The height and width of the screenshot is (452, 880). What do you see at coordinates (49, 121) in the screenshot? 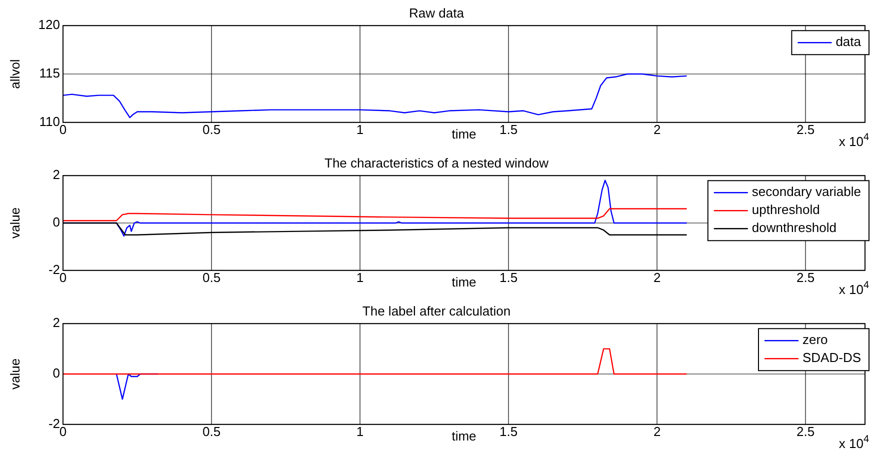
I see `y-tick-label: 110` at bounding box center [49, 121].